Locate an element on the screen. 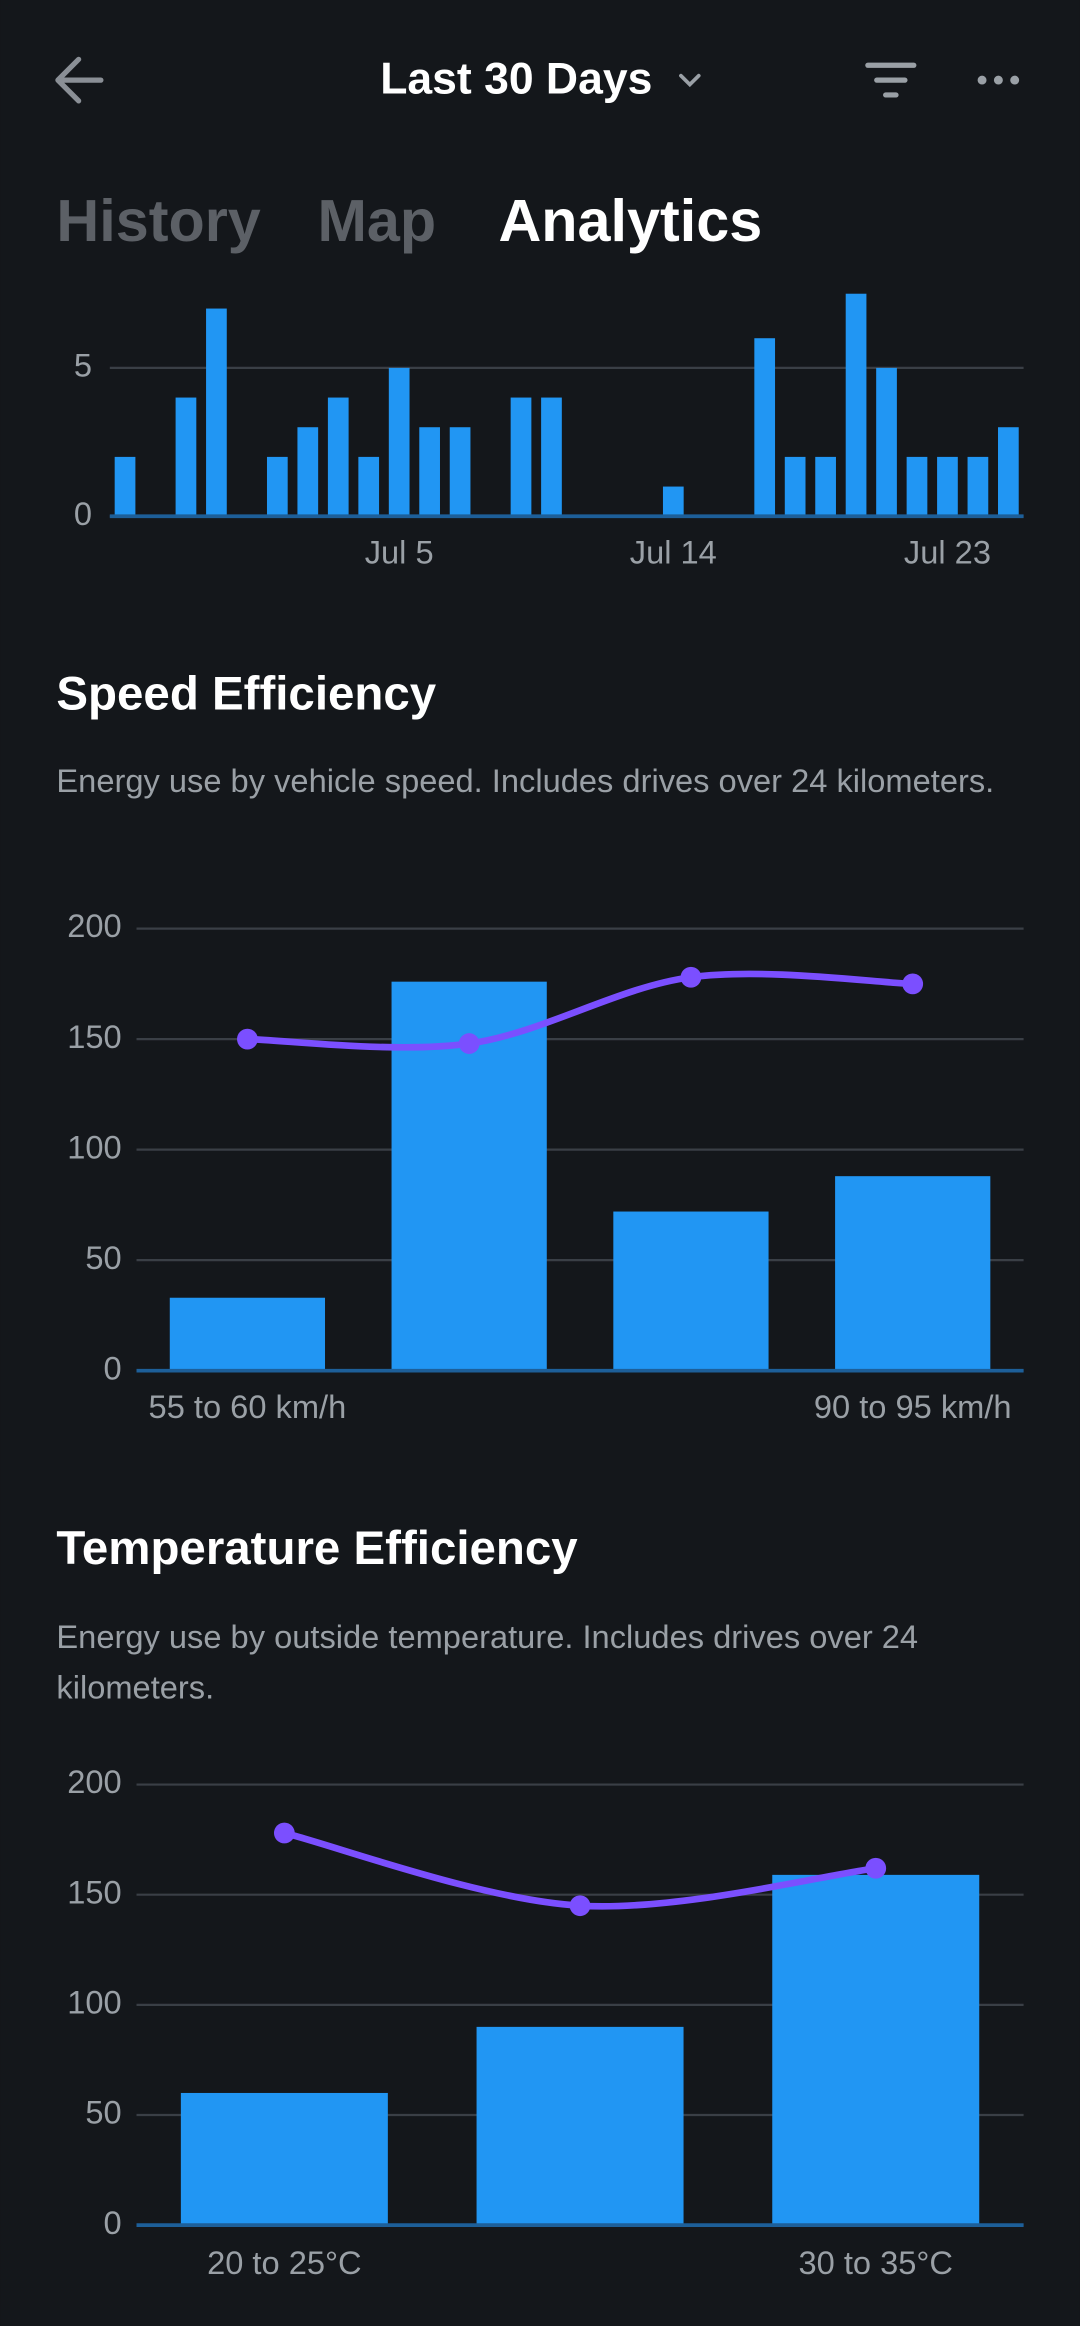 Image resolution: width=1080 pixels, height=2326 pixels. back-button is located at coordinates (79, 80).